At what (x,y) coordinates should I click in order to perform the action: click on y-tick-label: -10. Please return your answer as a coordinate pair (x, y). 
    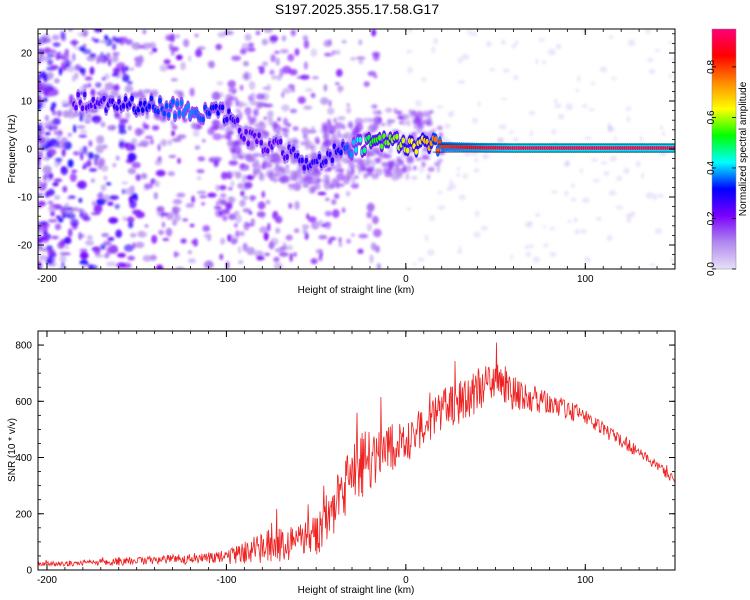
    Looking at the image, I should click on (25, 198).